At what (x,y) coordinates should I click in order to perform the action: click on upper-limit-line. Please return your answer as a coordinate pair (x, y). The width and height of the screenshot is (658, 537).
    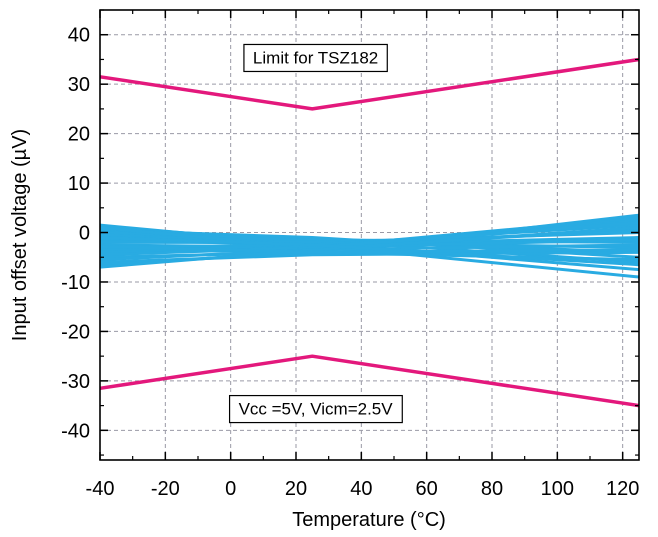
    Looking at the image, I should click on (369, 84).